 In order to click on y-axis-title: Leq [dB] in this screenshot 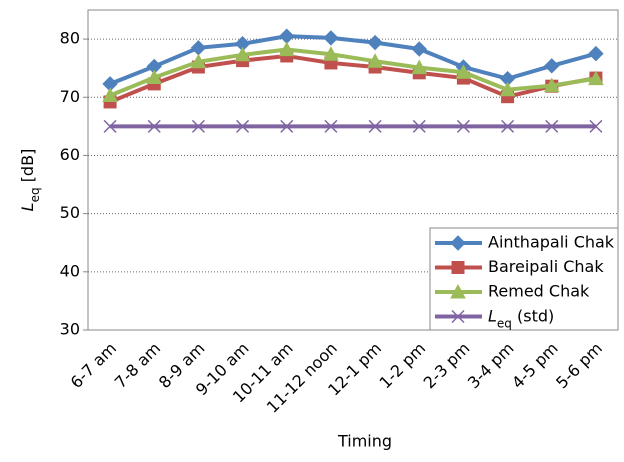, I will do `click(30, 180)`.